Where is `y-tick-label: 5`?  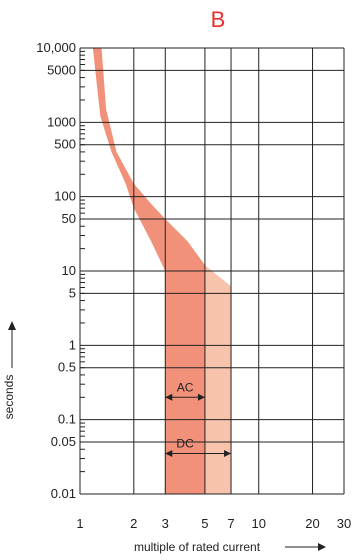 y-tick-label: 5 is located at coordinates (72, 292).